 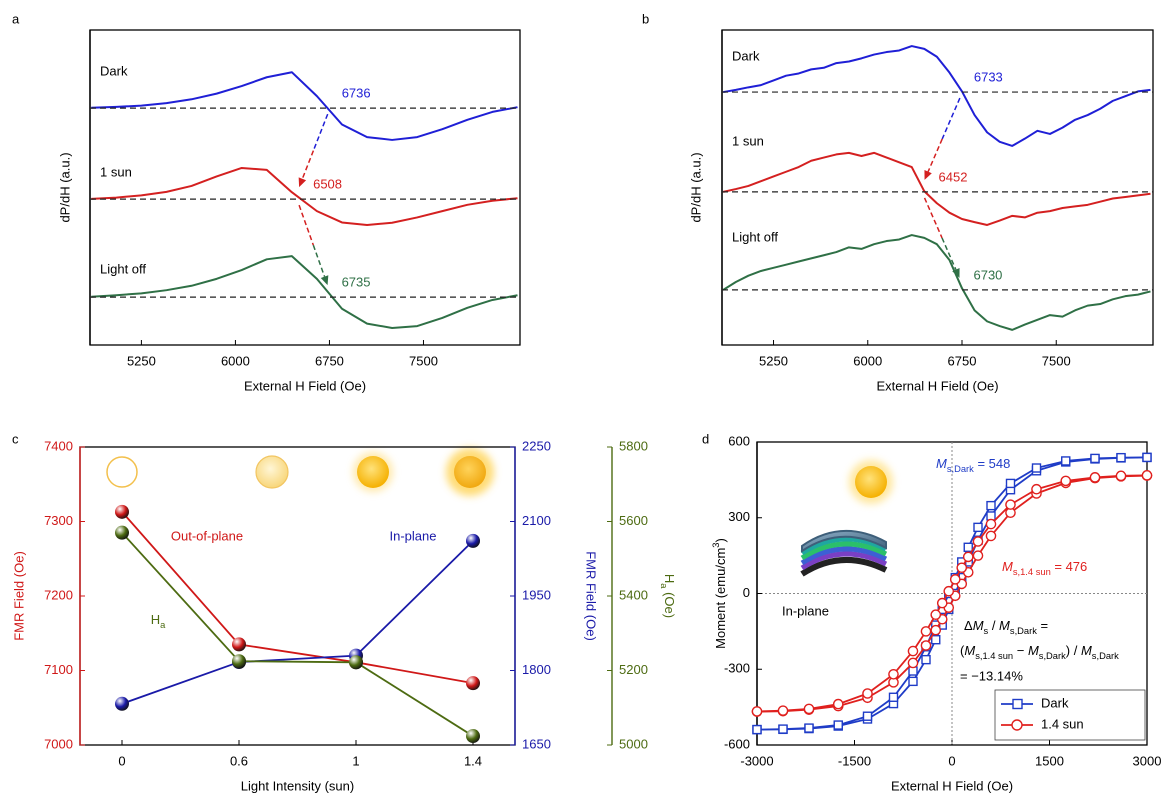 What do you see at coordinates (413, 535) in the screenshot?
I see `series-label: In-plane` at bounding box center [413, 535].